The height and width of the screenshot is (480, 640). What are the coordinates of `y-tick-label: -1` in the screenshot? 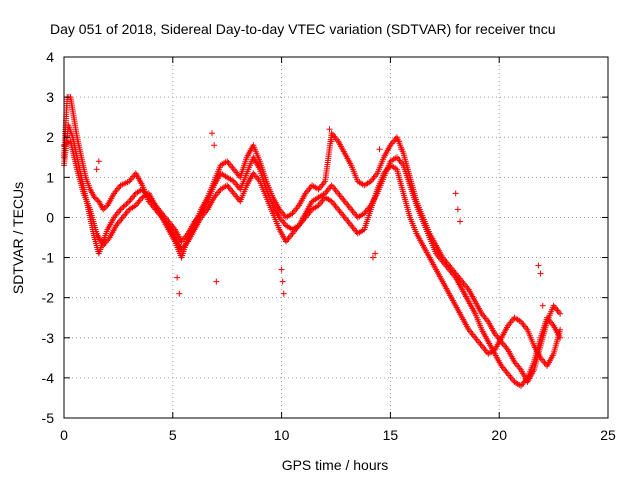 It's located at (48, 258).